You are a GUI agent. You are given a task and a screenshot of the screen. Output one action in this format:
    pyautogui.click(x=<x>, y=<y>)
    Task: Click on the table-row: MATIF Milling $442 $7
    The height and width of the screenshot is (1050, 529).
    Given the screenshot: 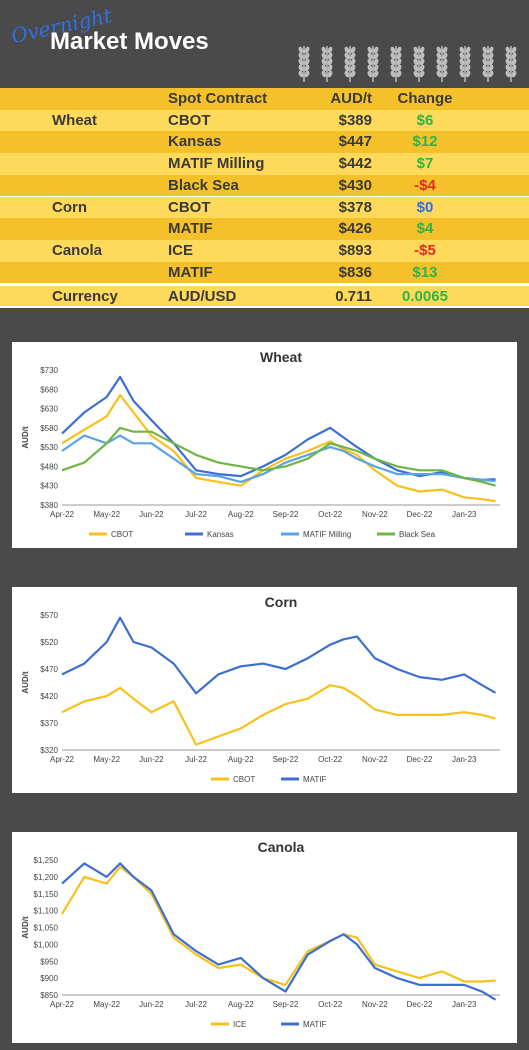 What is the action you would take?
    pyautogui.click(x=264, y=164)
    